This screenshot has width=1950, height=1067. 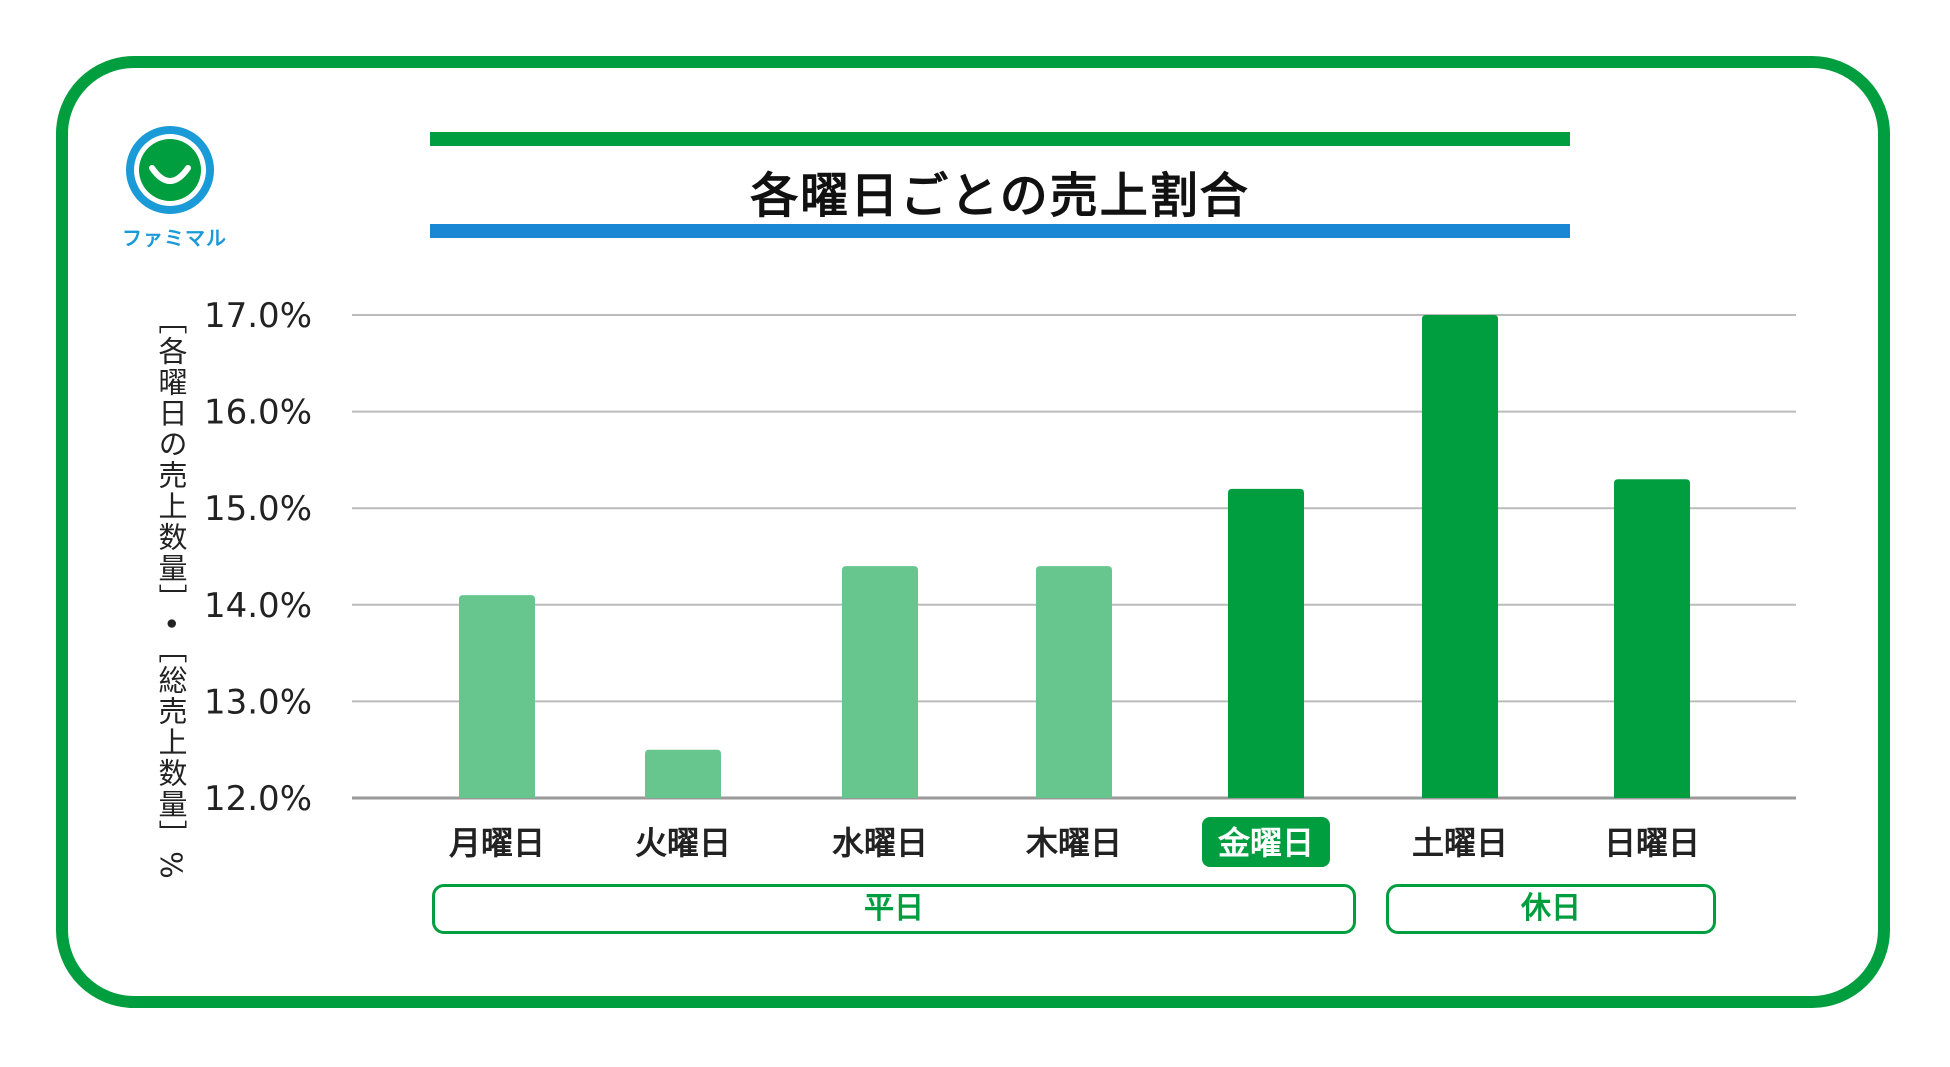 What do you see at coordinates (258, 606) in the screenshot?
I see `y-tick-label: 14.0%` at bounding box center [258, 606].